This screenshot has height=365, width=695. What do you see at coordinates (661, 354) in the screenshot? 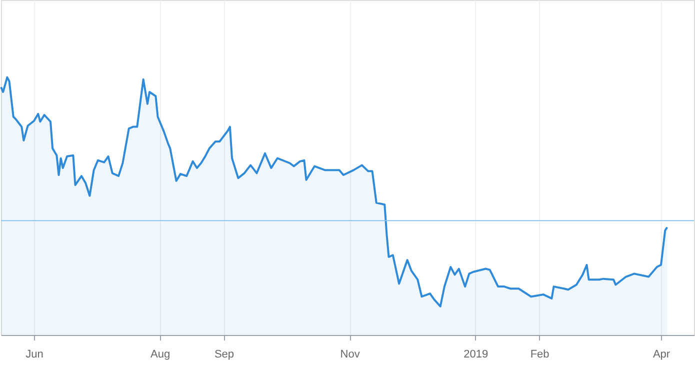
I see `x-tick-label: Apr` at bounding box center [661, 354].